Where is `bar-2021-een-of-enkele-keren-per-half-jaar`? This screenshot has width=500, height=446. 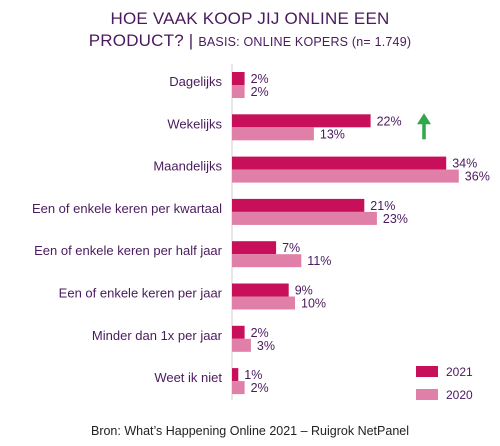
bar-2021-een-of-enkele-keren-per-half-jaar is located at coordinates (254, 248).